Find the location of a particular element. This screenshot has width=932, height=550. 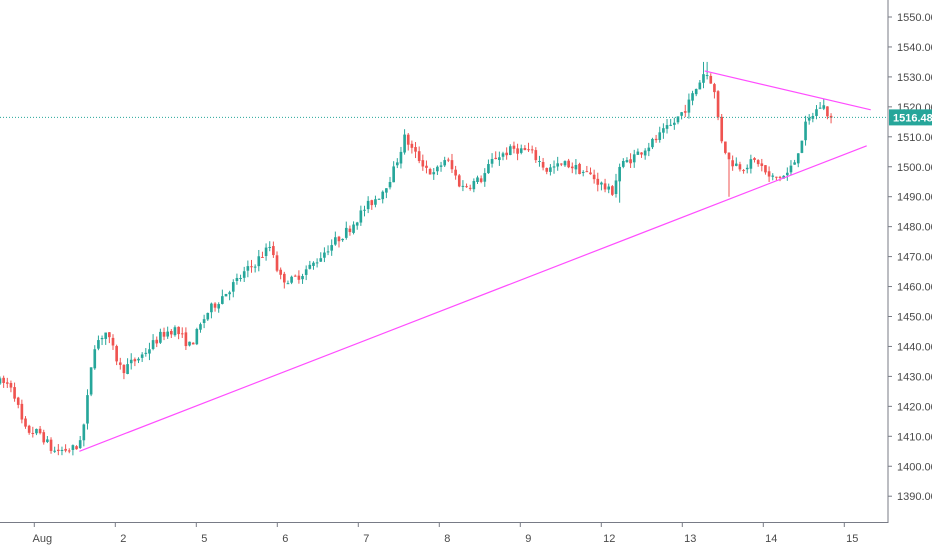

time-tick-label: 8 is located at coordinates (447, 539).